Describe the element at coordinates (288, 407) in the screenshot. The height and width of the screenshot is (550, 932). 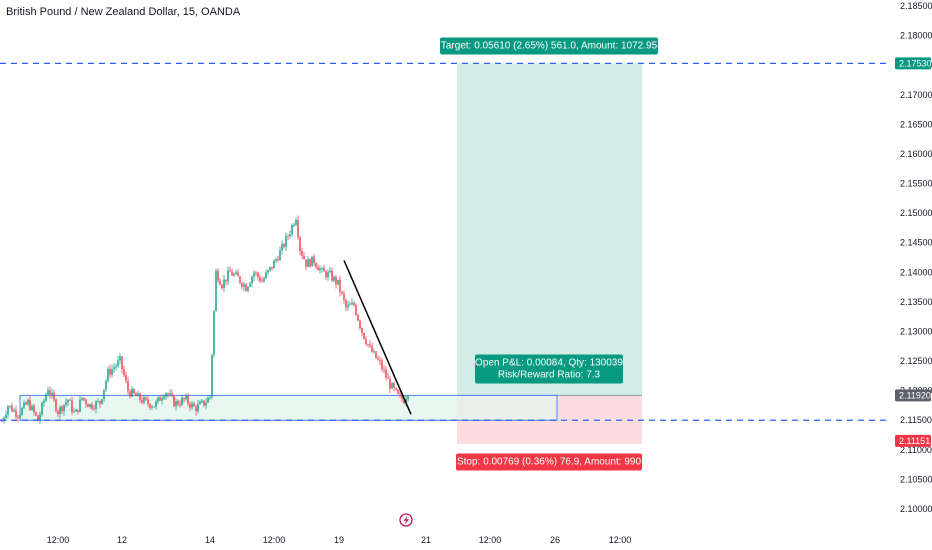
I see `support-zone` at that location.